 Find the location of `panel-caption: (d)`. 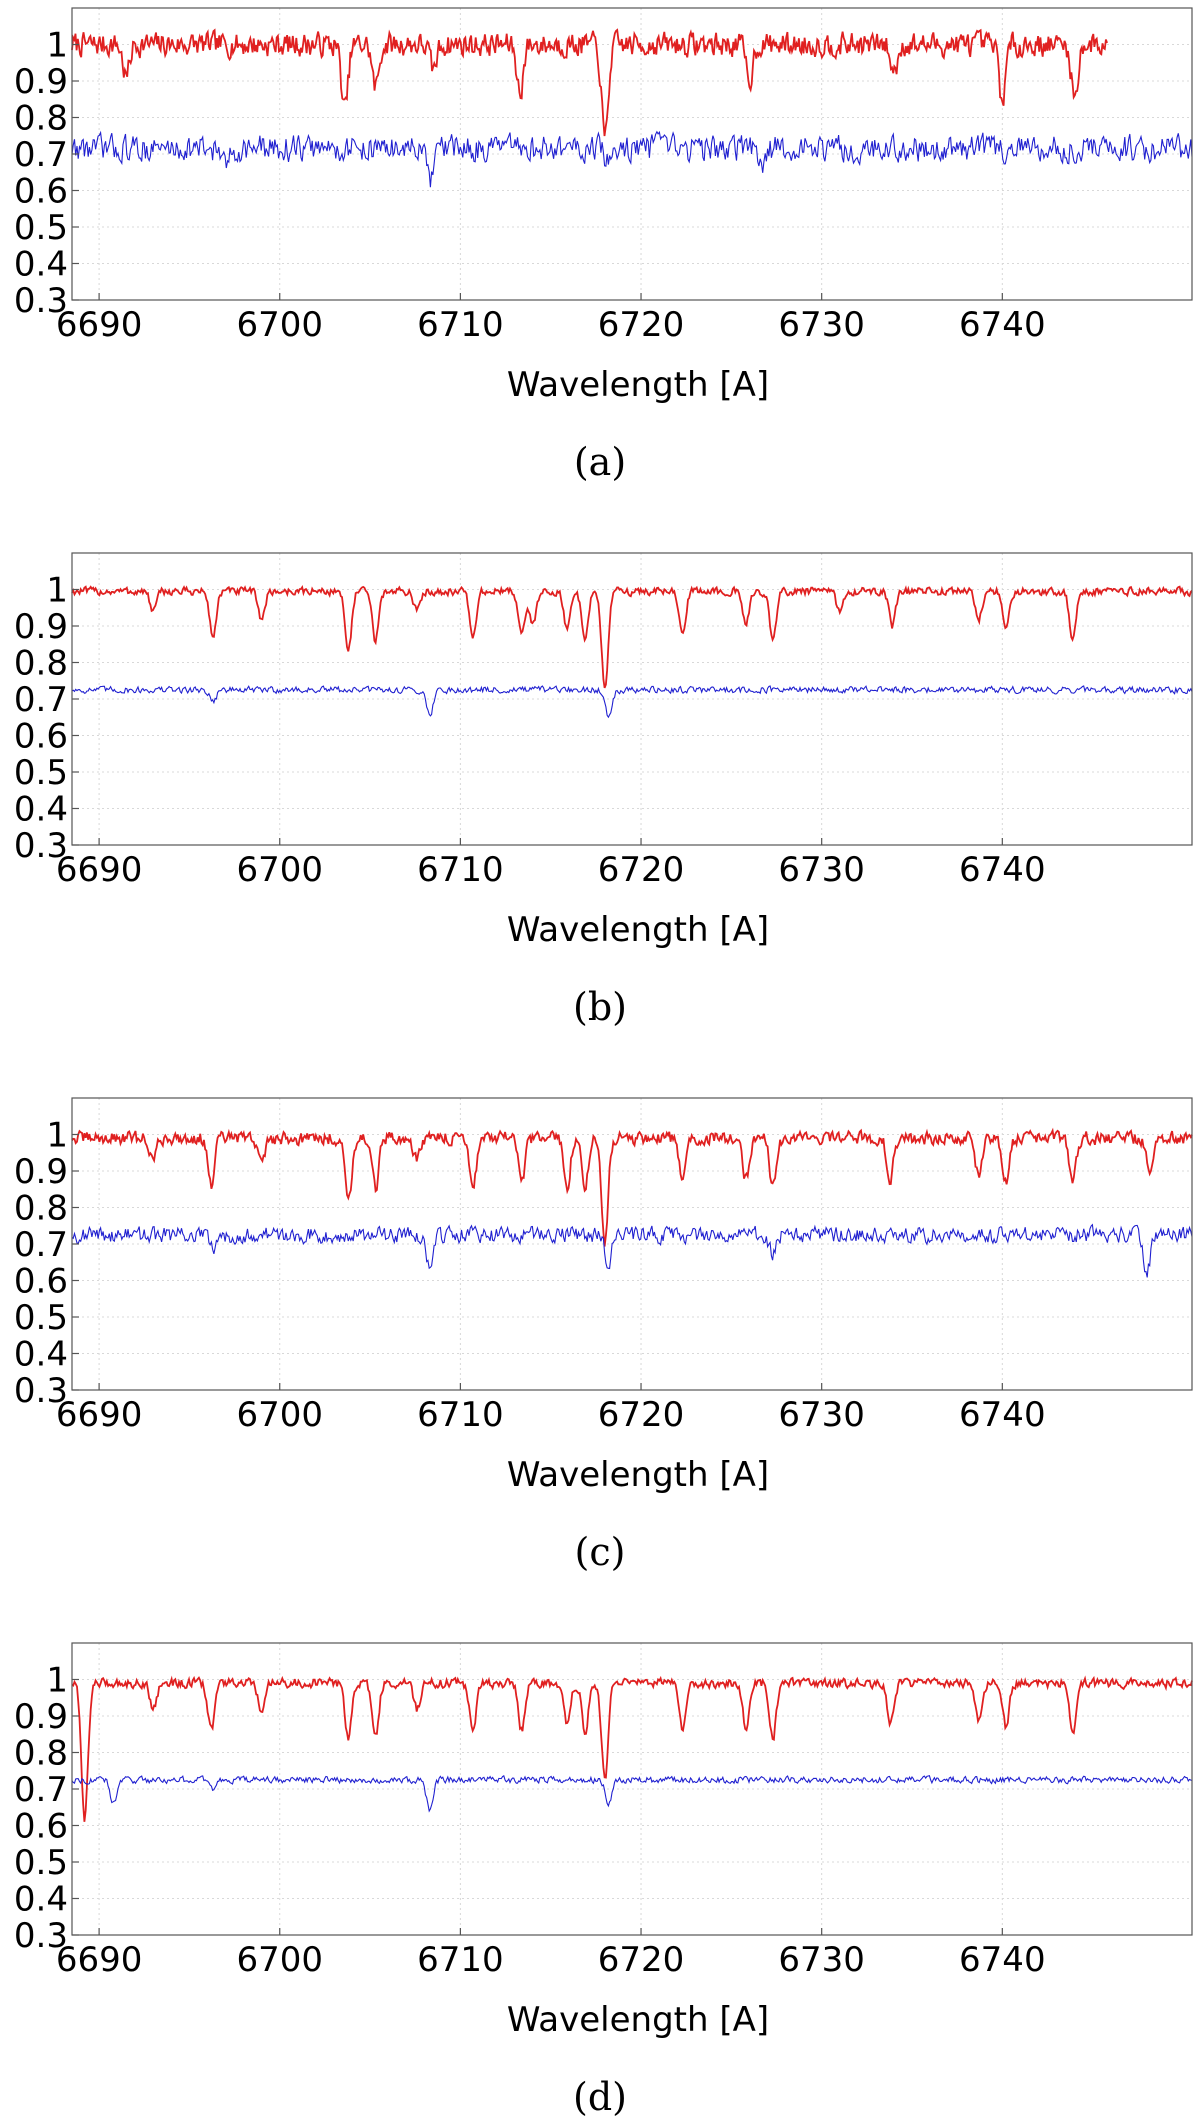

panel-caption: (d) is located at coordinates (600, 2097).